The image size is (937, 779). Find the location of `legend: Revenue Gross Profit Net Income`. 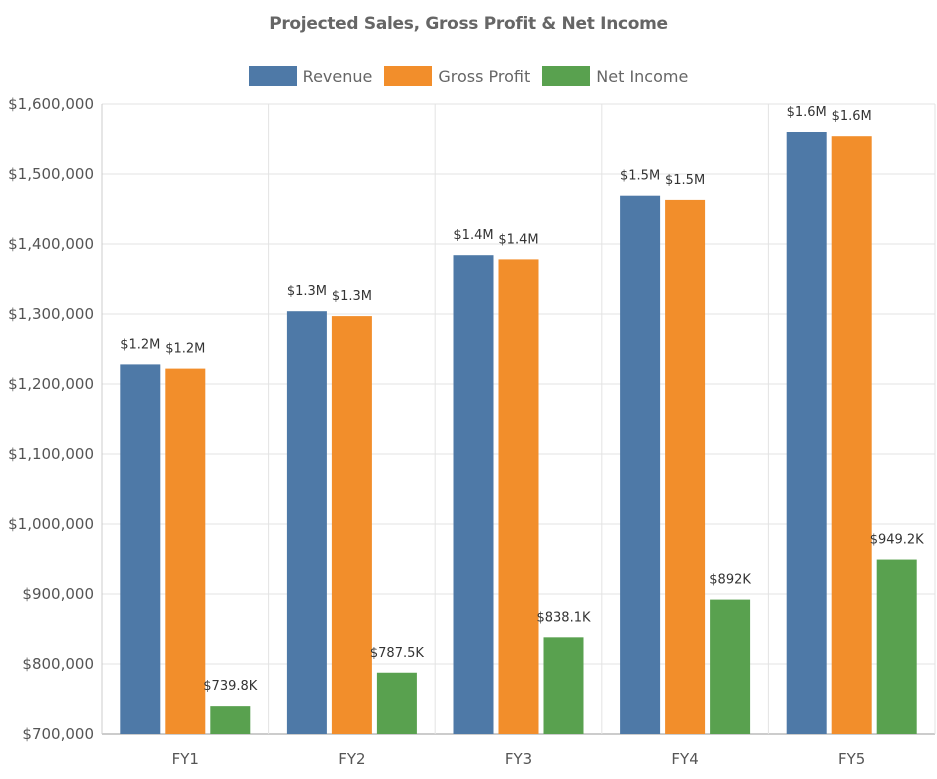

legend: Revenue Gross Profit Net Income is located at coordinates (468, 76).